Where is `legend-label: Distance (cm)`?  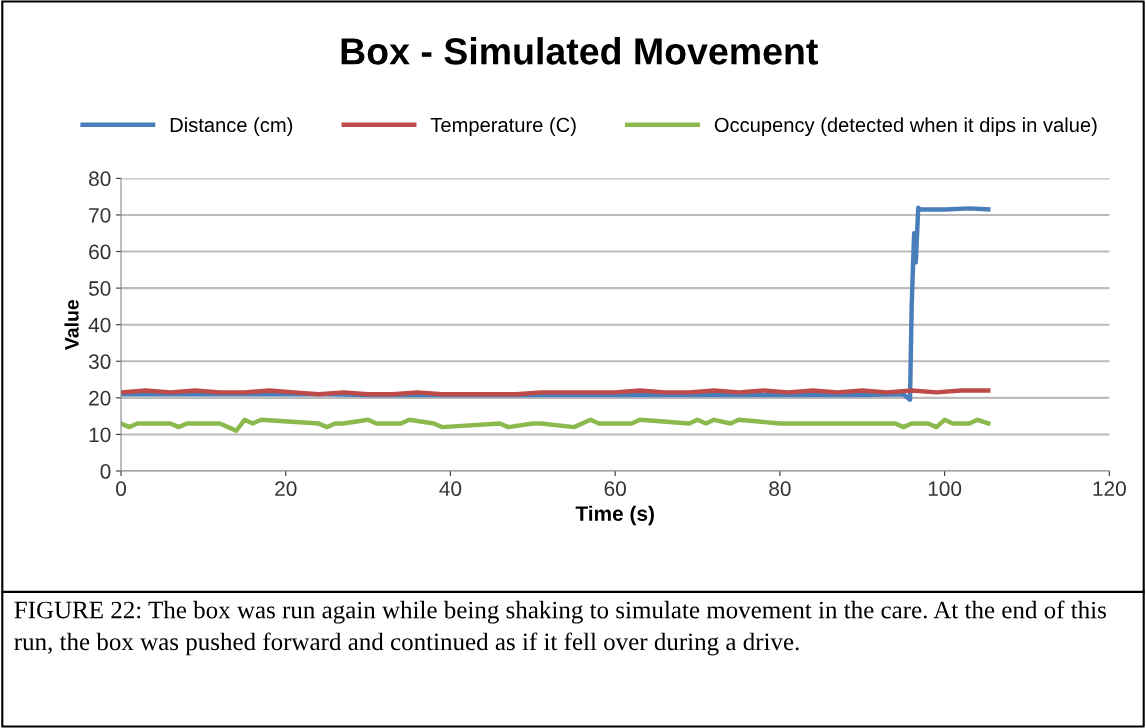
legend-label: Distance (cm) is located at coordinates (231, 127).